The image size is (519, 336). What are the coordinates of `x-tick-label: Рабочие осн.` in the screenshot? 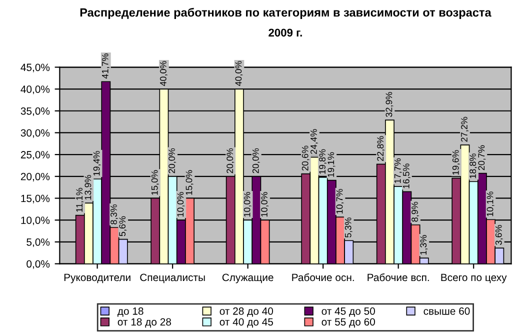 It's located at (323, 277).